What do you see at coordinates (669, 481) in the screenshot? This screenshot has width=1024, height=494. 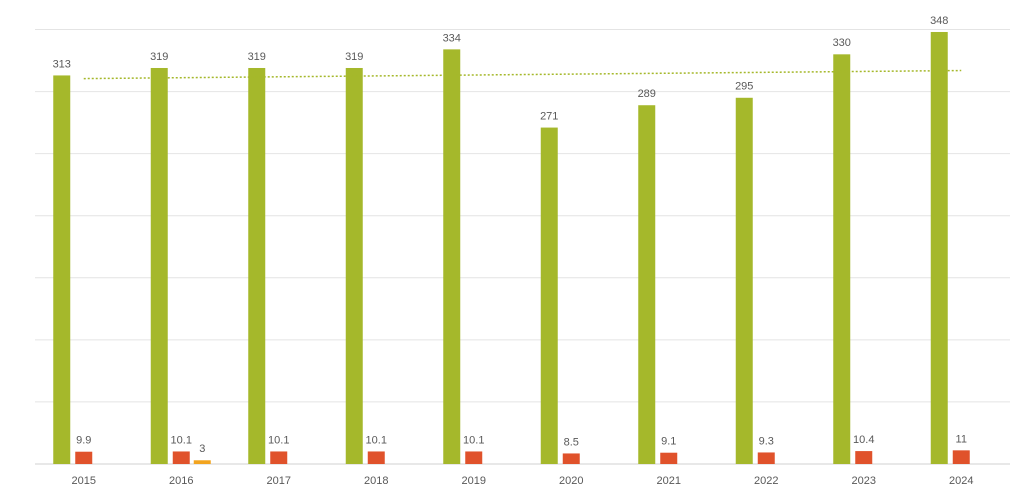 I see `x-tick-label: 2021` at bounding box center [669, 481].